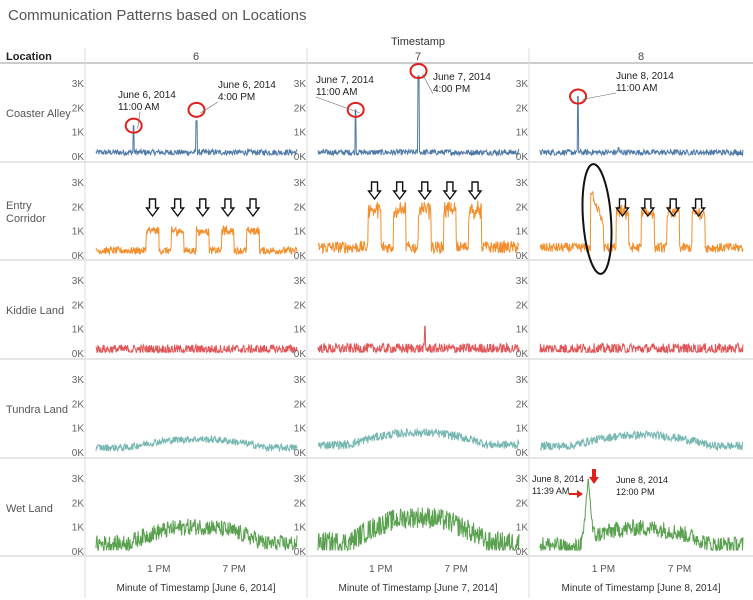 This screenshot has width=753, height=600. What do you see at coordinates (196, 588) in the screenshot?
I see `x-axis-label: Minute of Timestamp [June 6, 2014]` at bounding box center [196, 588].